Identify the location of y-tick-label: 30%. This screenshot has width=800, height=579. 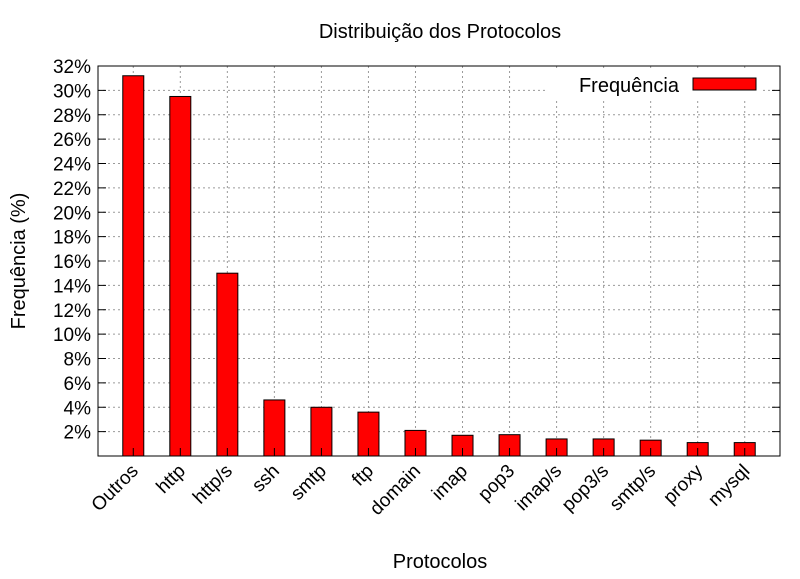
(72, 91).